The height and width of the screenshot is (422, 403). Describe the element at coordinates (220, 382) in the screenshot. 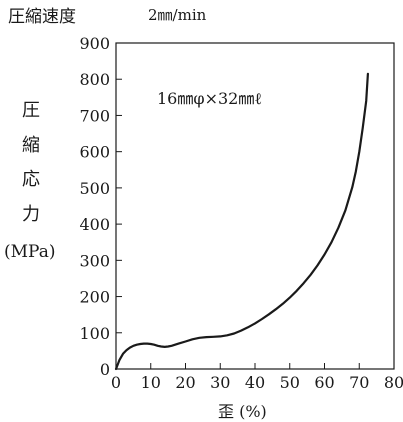

I see `x-tick-label: 30` at that location.